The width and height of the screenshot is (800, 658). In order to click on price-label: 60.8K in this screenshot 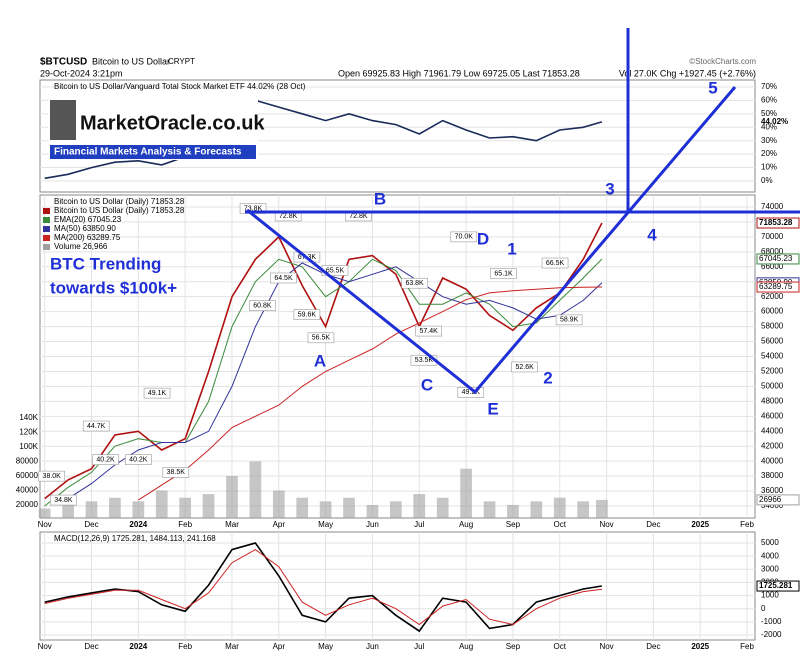, I will do `click(262, 306)`.